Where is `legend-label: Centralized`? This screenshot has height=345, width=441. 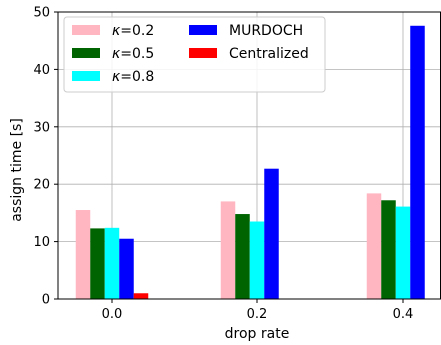
legend-label: Centralized is located at coordinates (269, 54).